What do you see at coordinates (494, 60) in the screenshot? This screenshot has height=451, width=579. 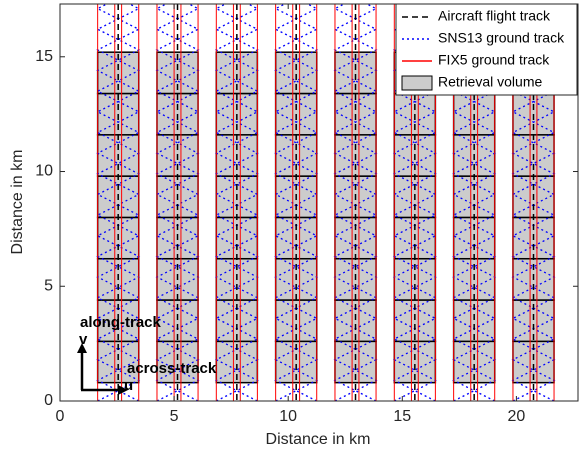 I see `legend-label: FIX5 ground track` at bounding box center [494, 60].